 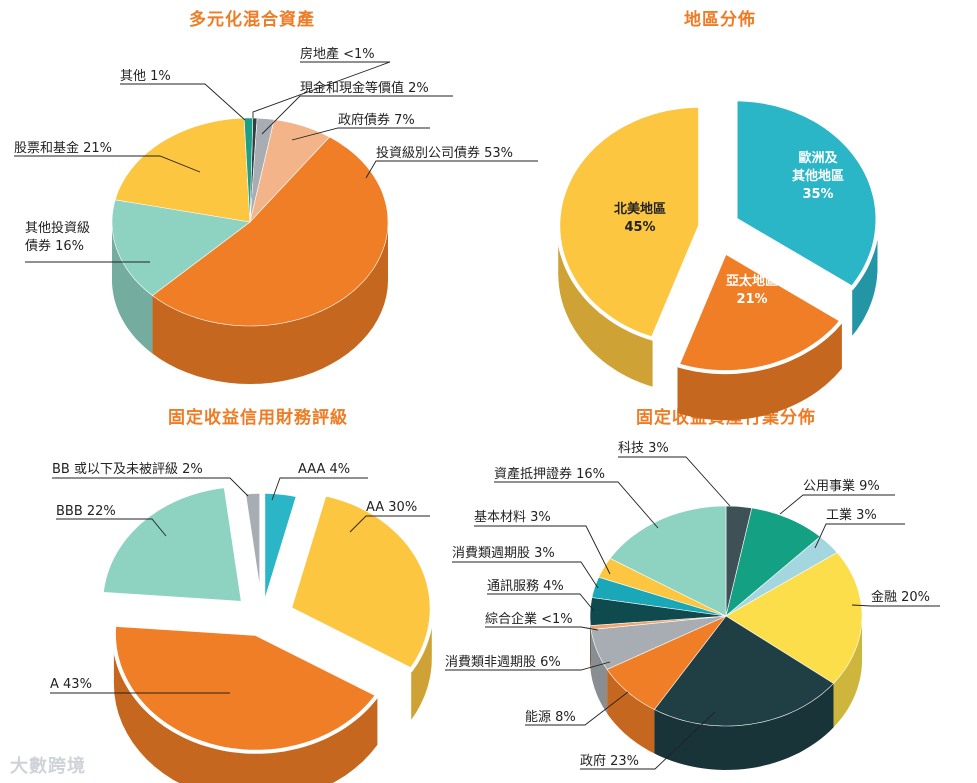 What do you see at coordinates (391, 507) in the screenshot?
I see `label-3-1: AA 30%` at bounding box center [391, 507].